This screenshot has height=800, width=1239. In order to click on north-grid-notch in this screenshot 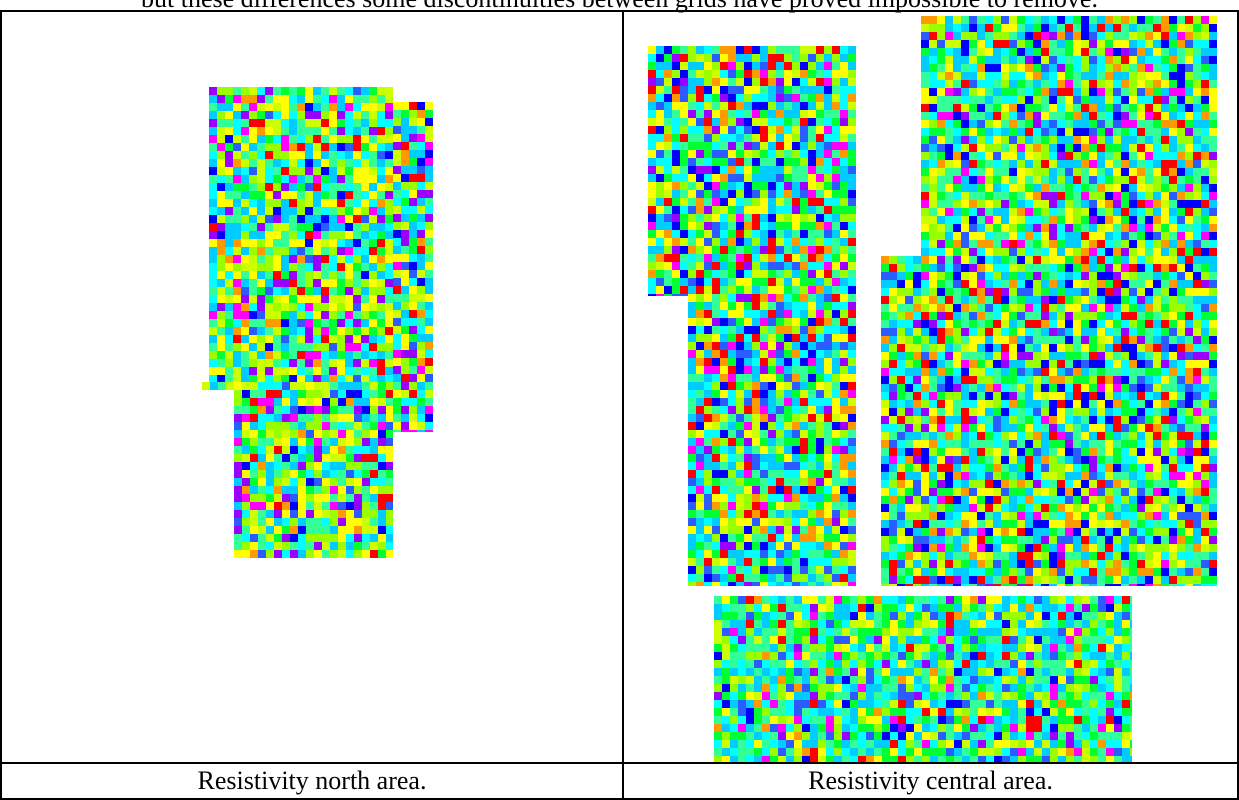, I will do `click(218, 386)`.